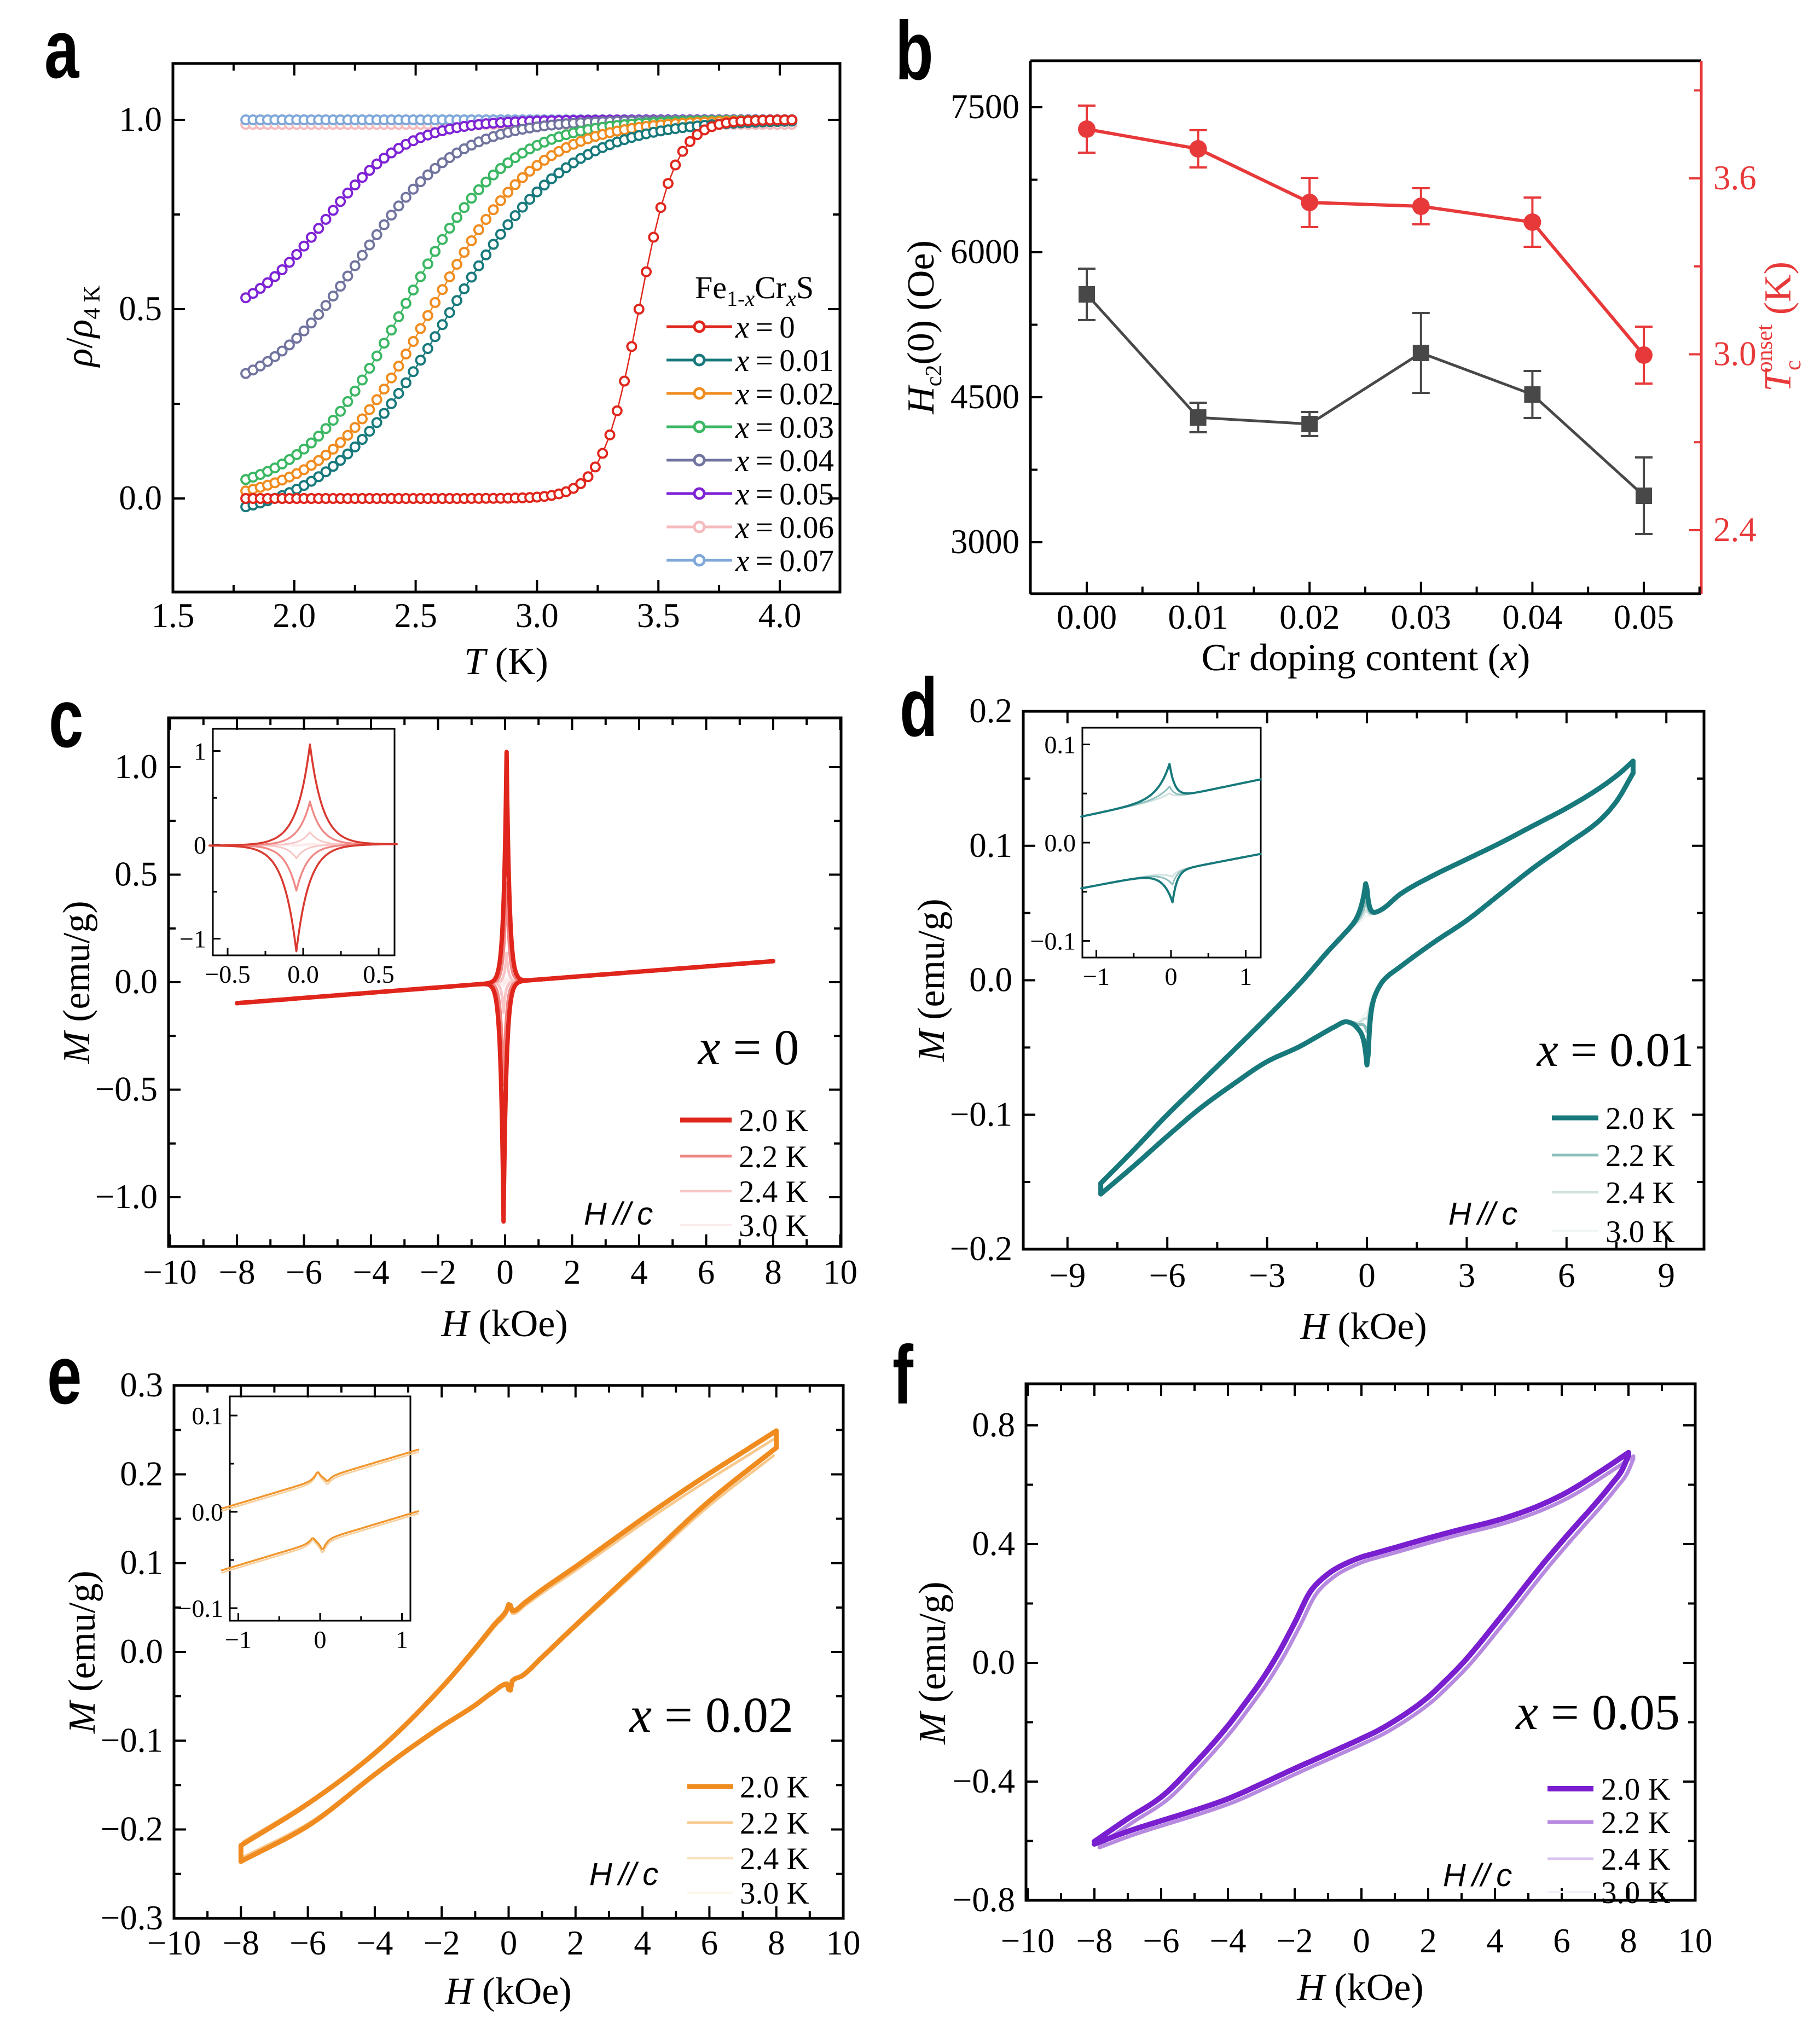 Image resolution: width=1820 pixels, height=2030 pixels. Describe the element at coordinates (765, 327) in the screenshot. I see `svg-text: x = 0` at that location.